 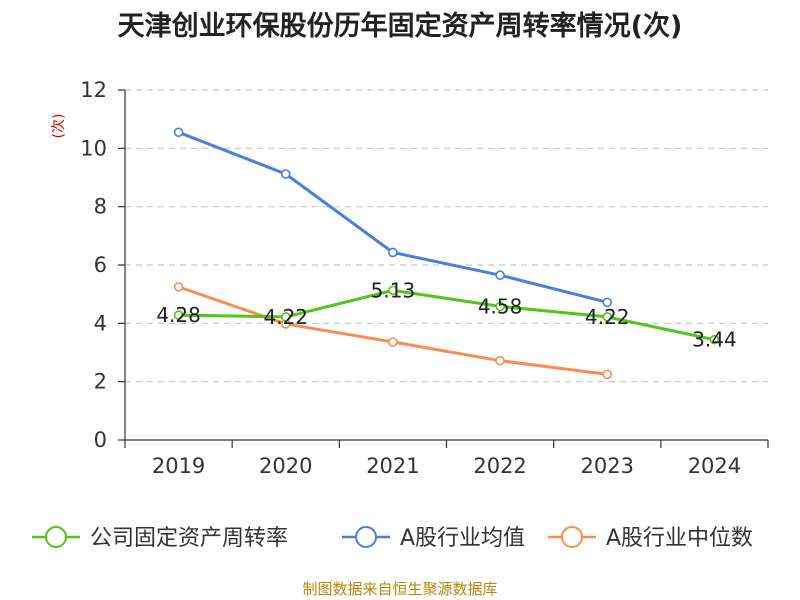 I want to click on source-note: 制图数据来自恒生聚源数据库, so click(x=399, y=589).